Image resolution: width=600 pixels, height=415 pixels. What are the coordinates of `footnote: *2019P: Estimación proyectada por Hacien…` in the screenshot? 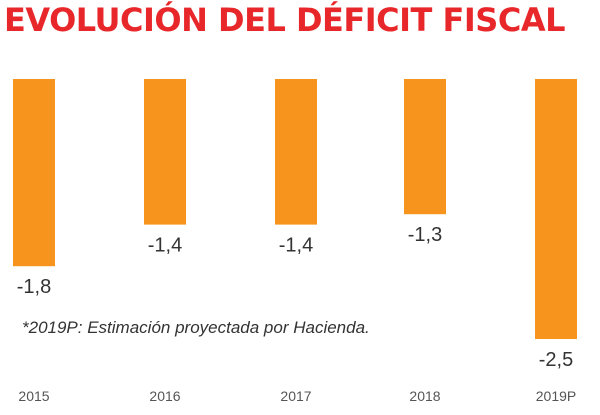 It's located at (196, 327).